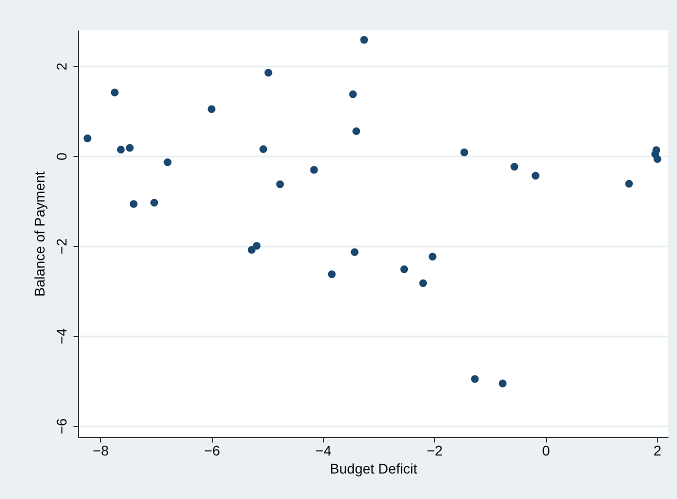  I want to click on x-tick-label: 0, so click(546, 450).